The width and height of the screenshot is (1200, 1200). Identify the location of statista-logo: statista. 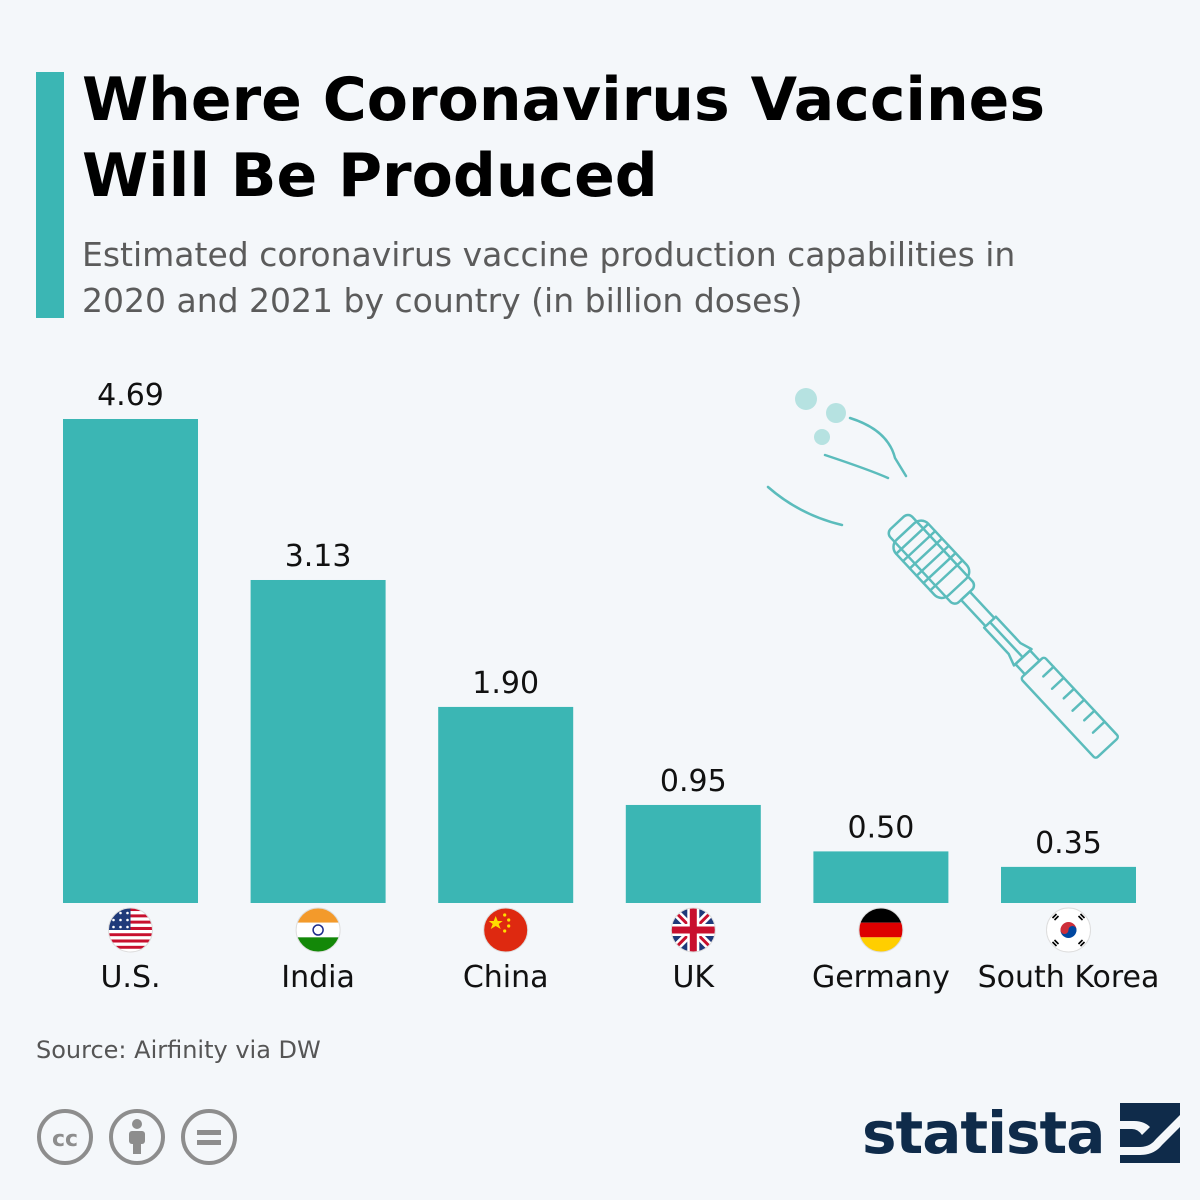
(1021, 1133).